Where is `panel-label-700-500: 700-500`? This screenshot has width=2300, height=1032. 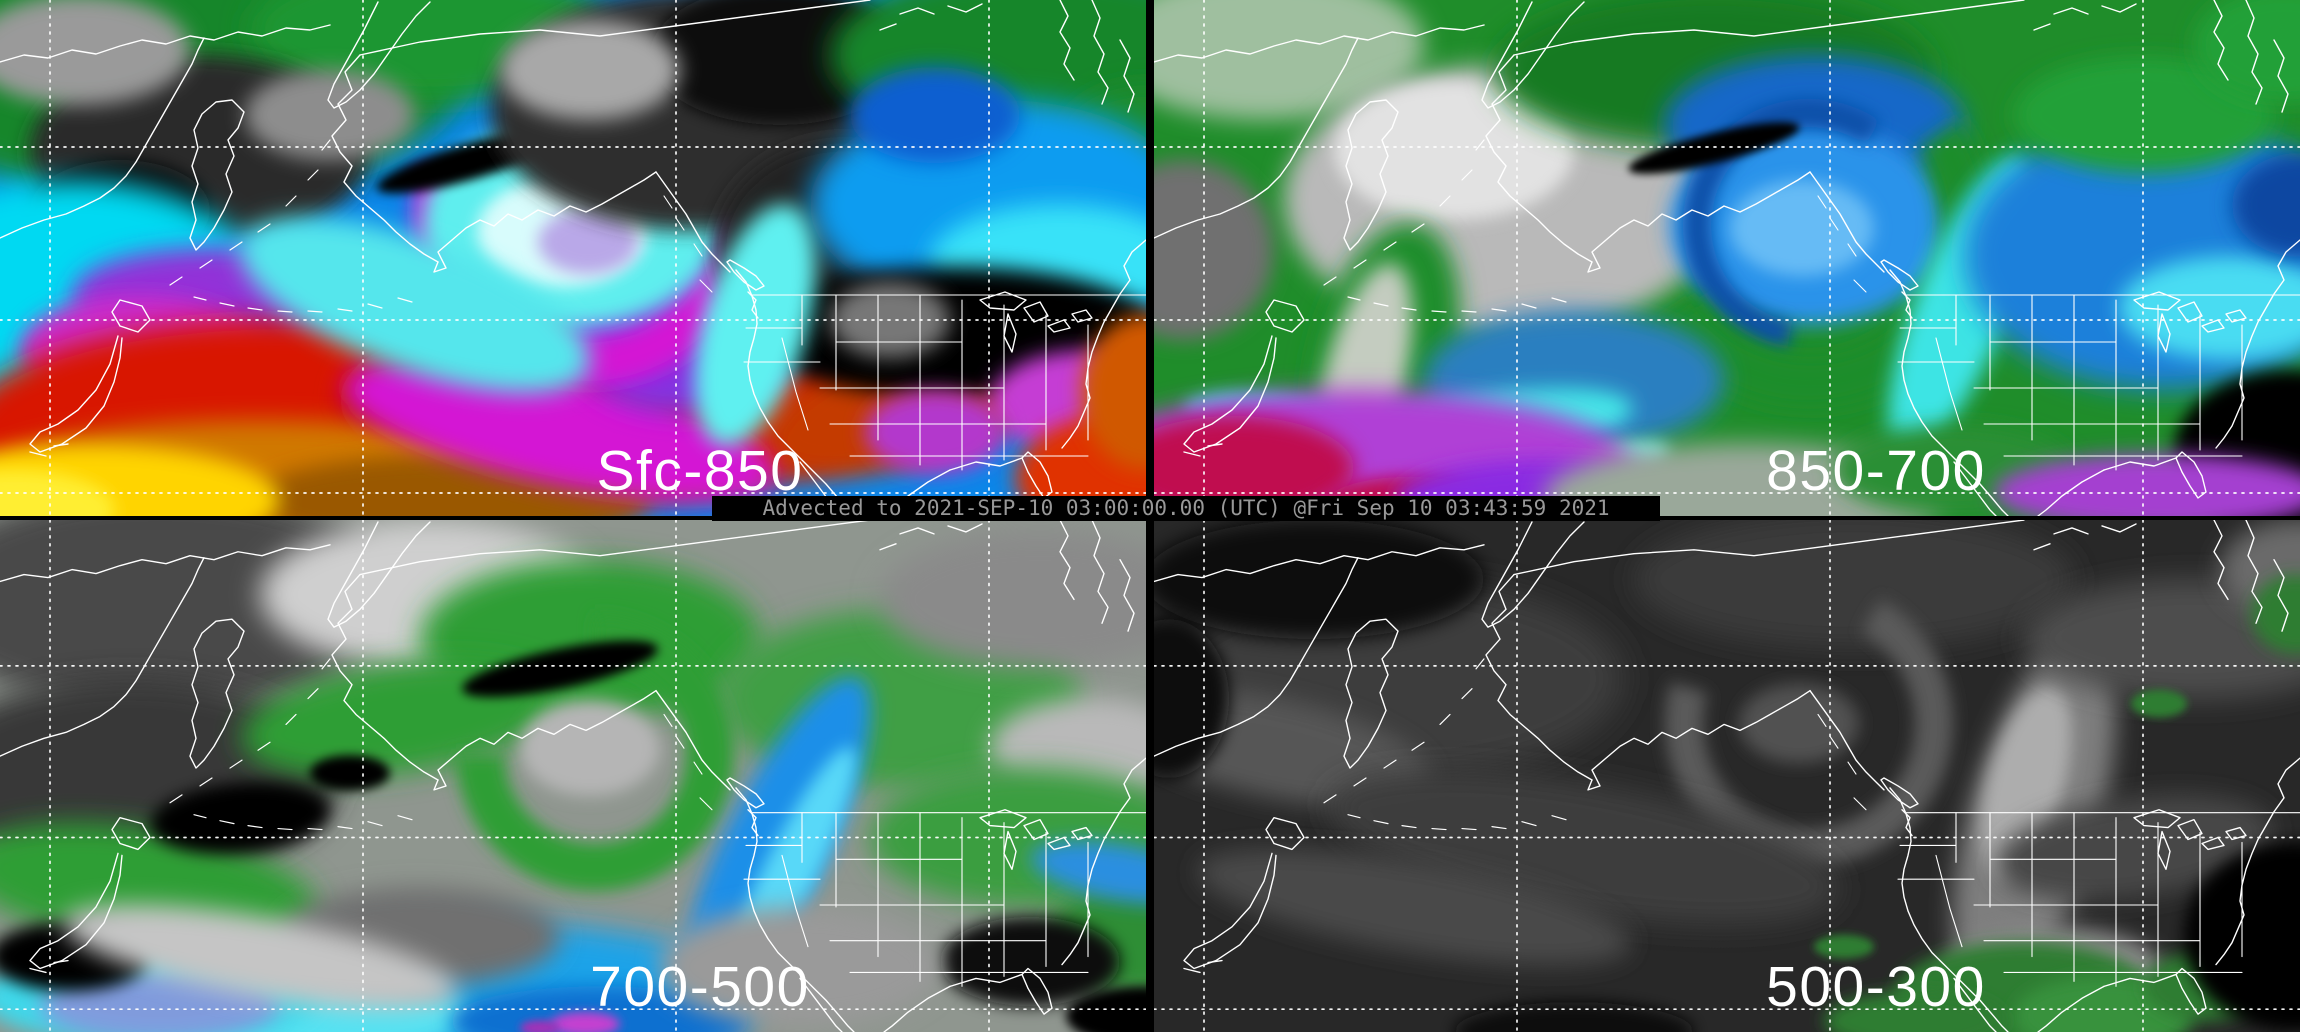
panel-label-700-500: 700-500 is located at coordinates (700, 987).